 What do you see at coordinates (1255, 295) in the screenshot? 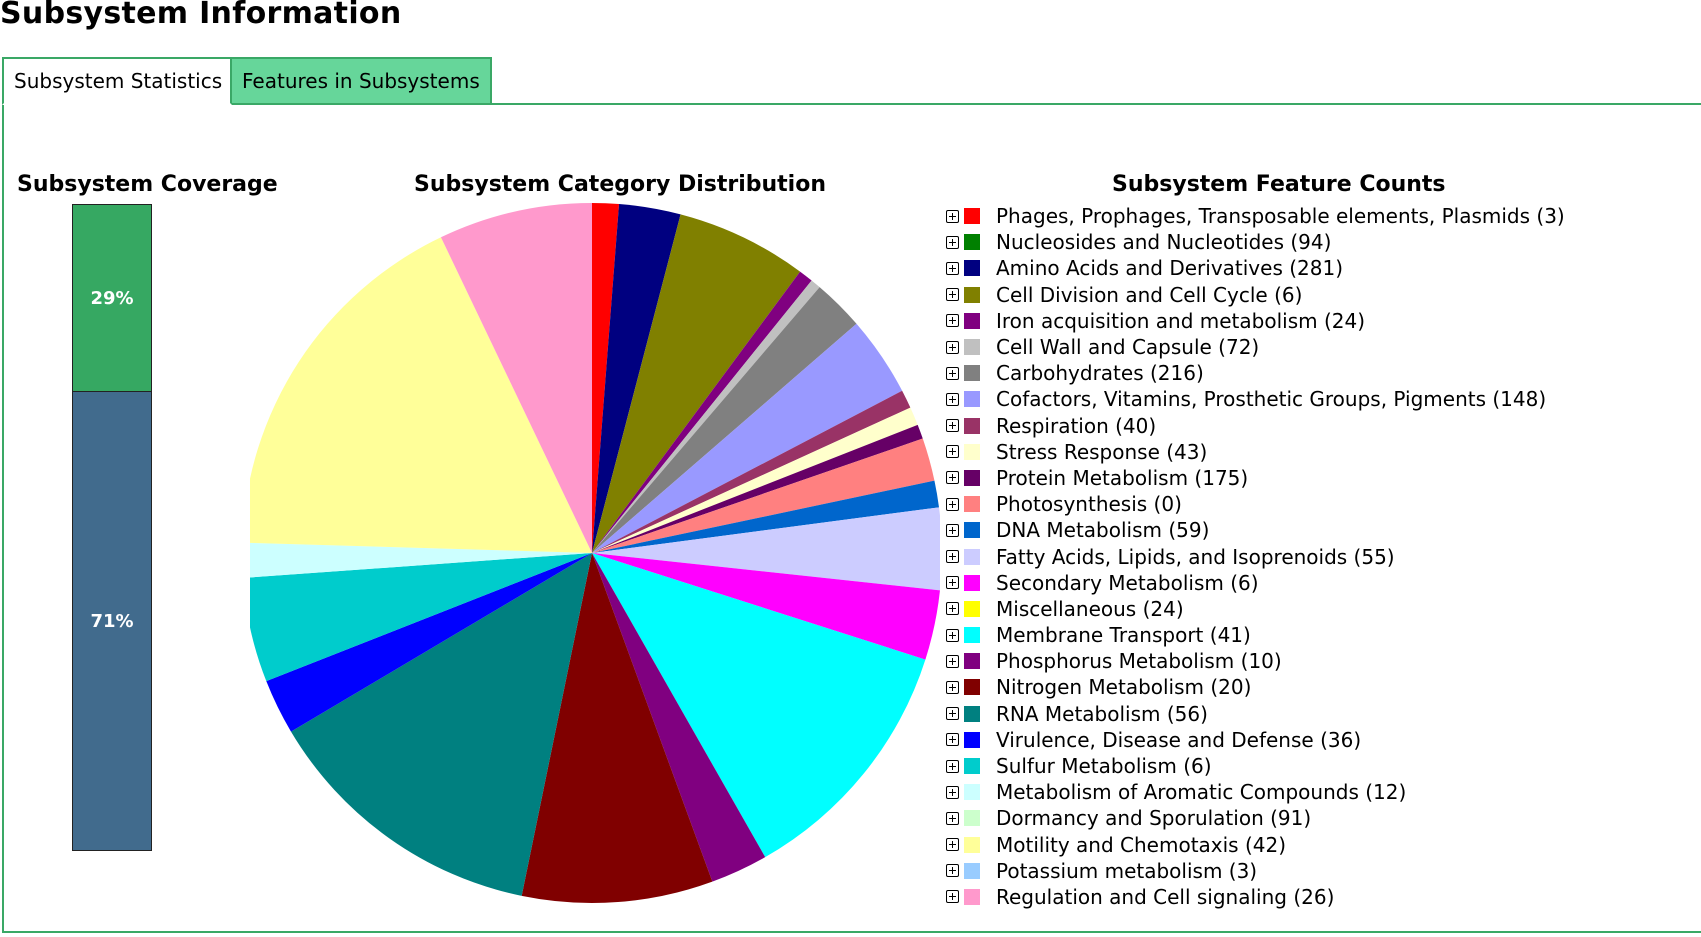
I see `legend-item: Cell Division and Cell Cycle (6)` at bounding box center [1255, 295].